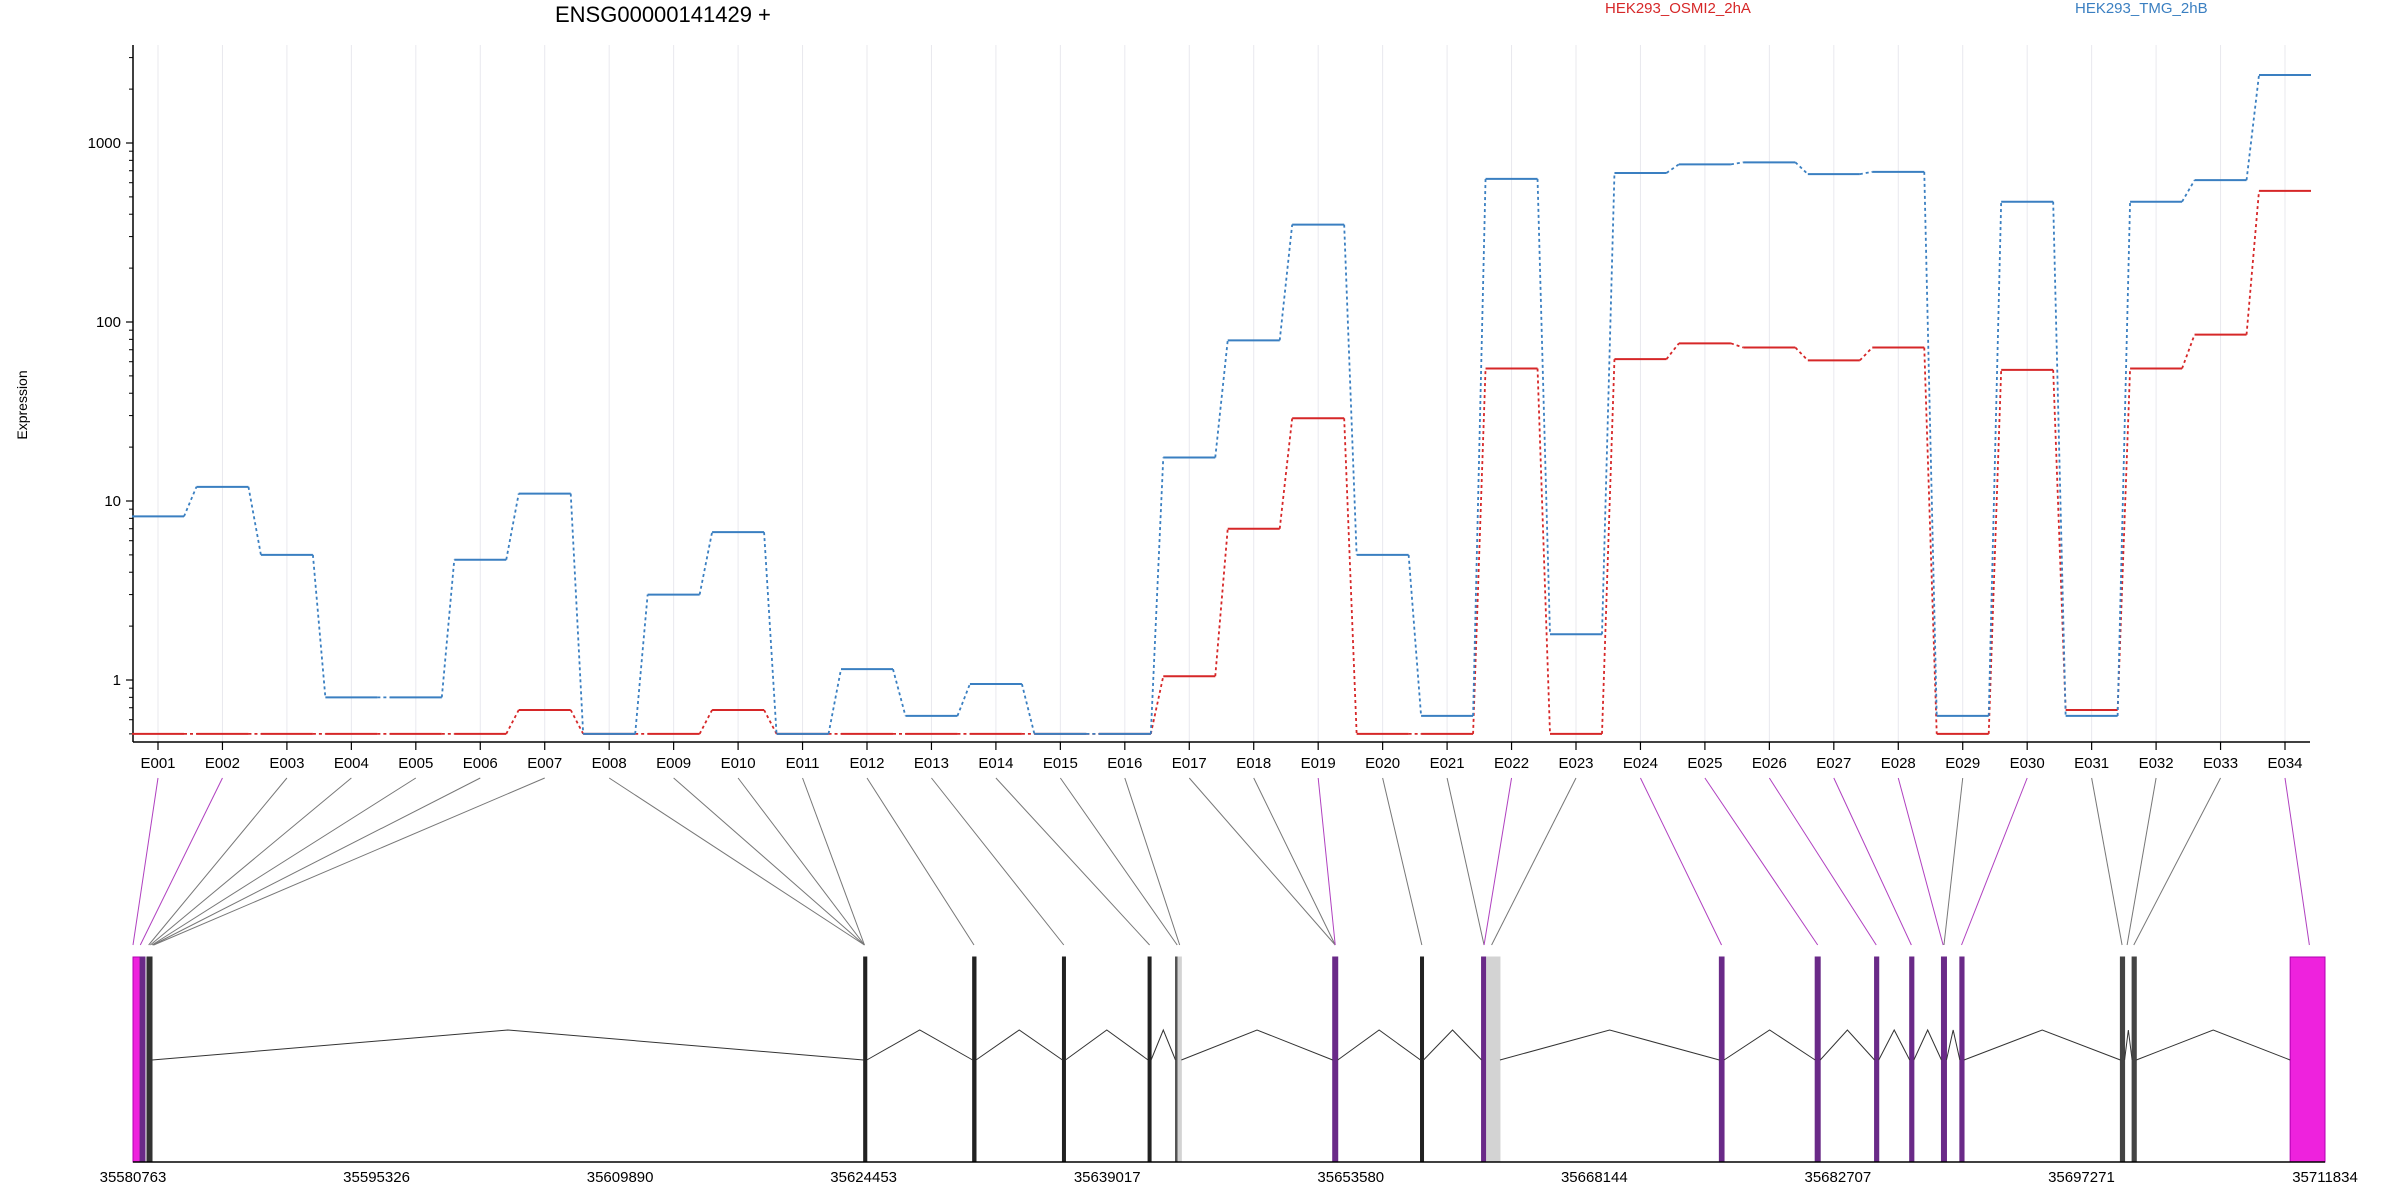 This screenshot has width=2400, height=1200. I want to click on connector-E012, so click(920, 861).